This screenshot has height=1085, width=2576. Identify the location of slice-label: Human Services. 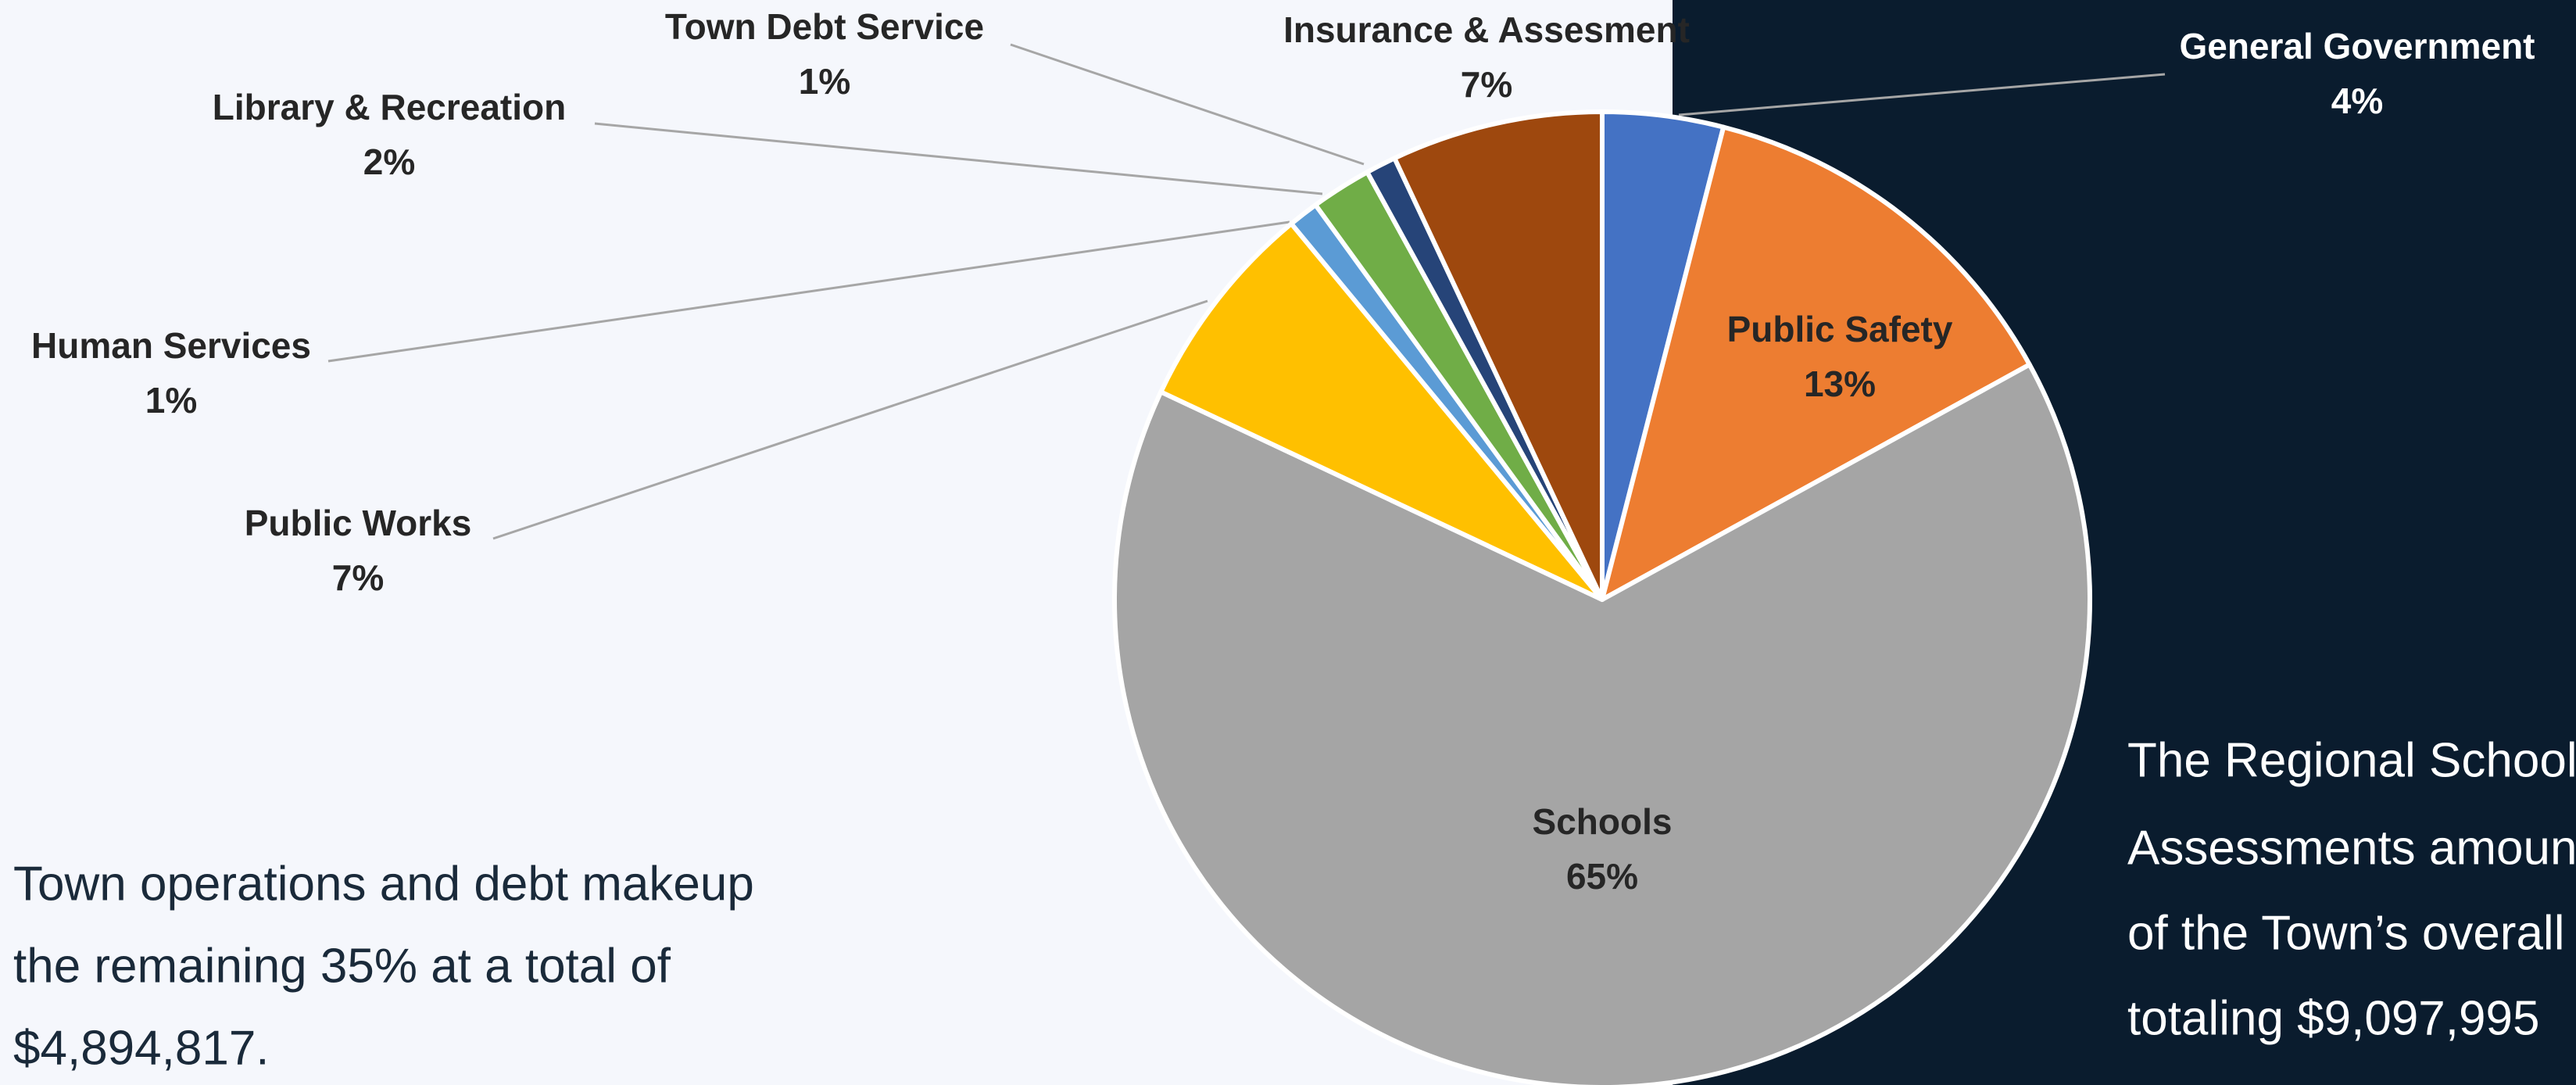
(171, 345).